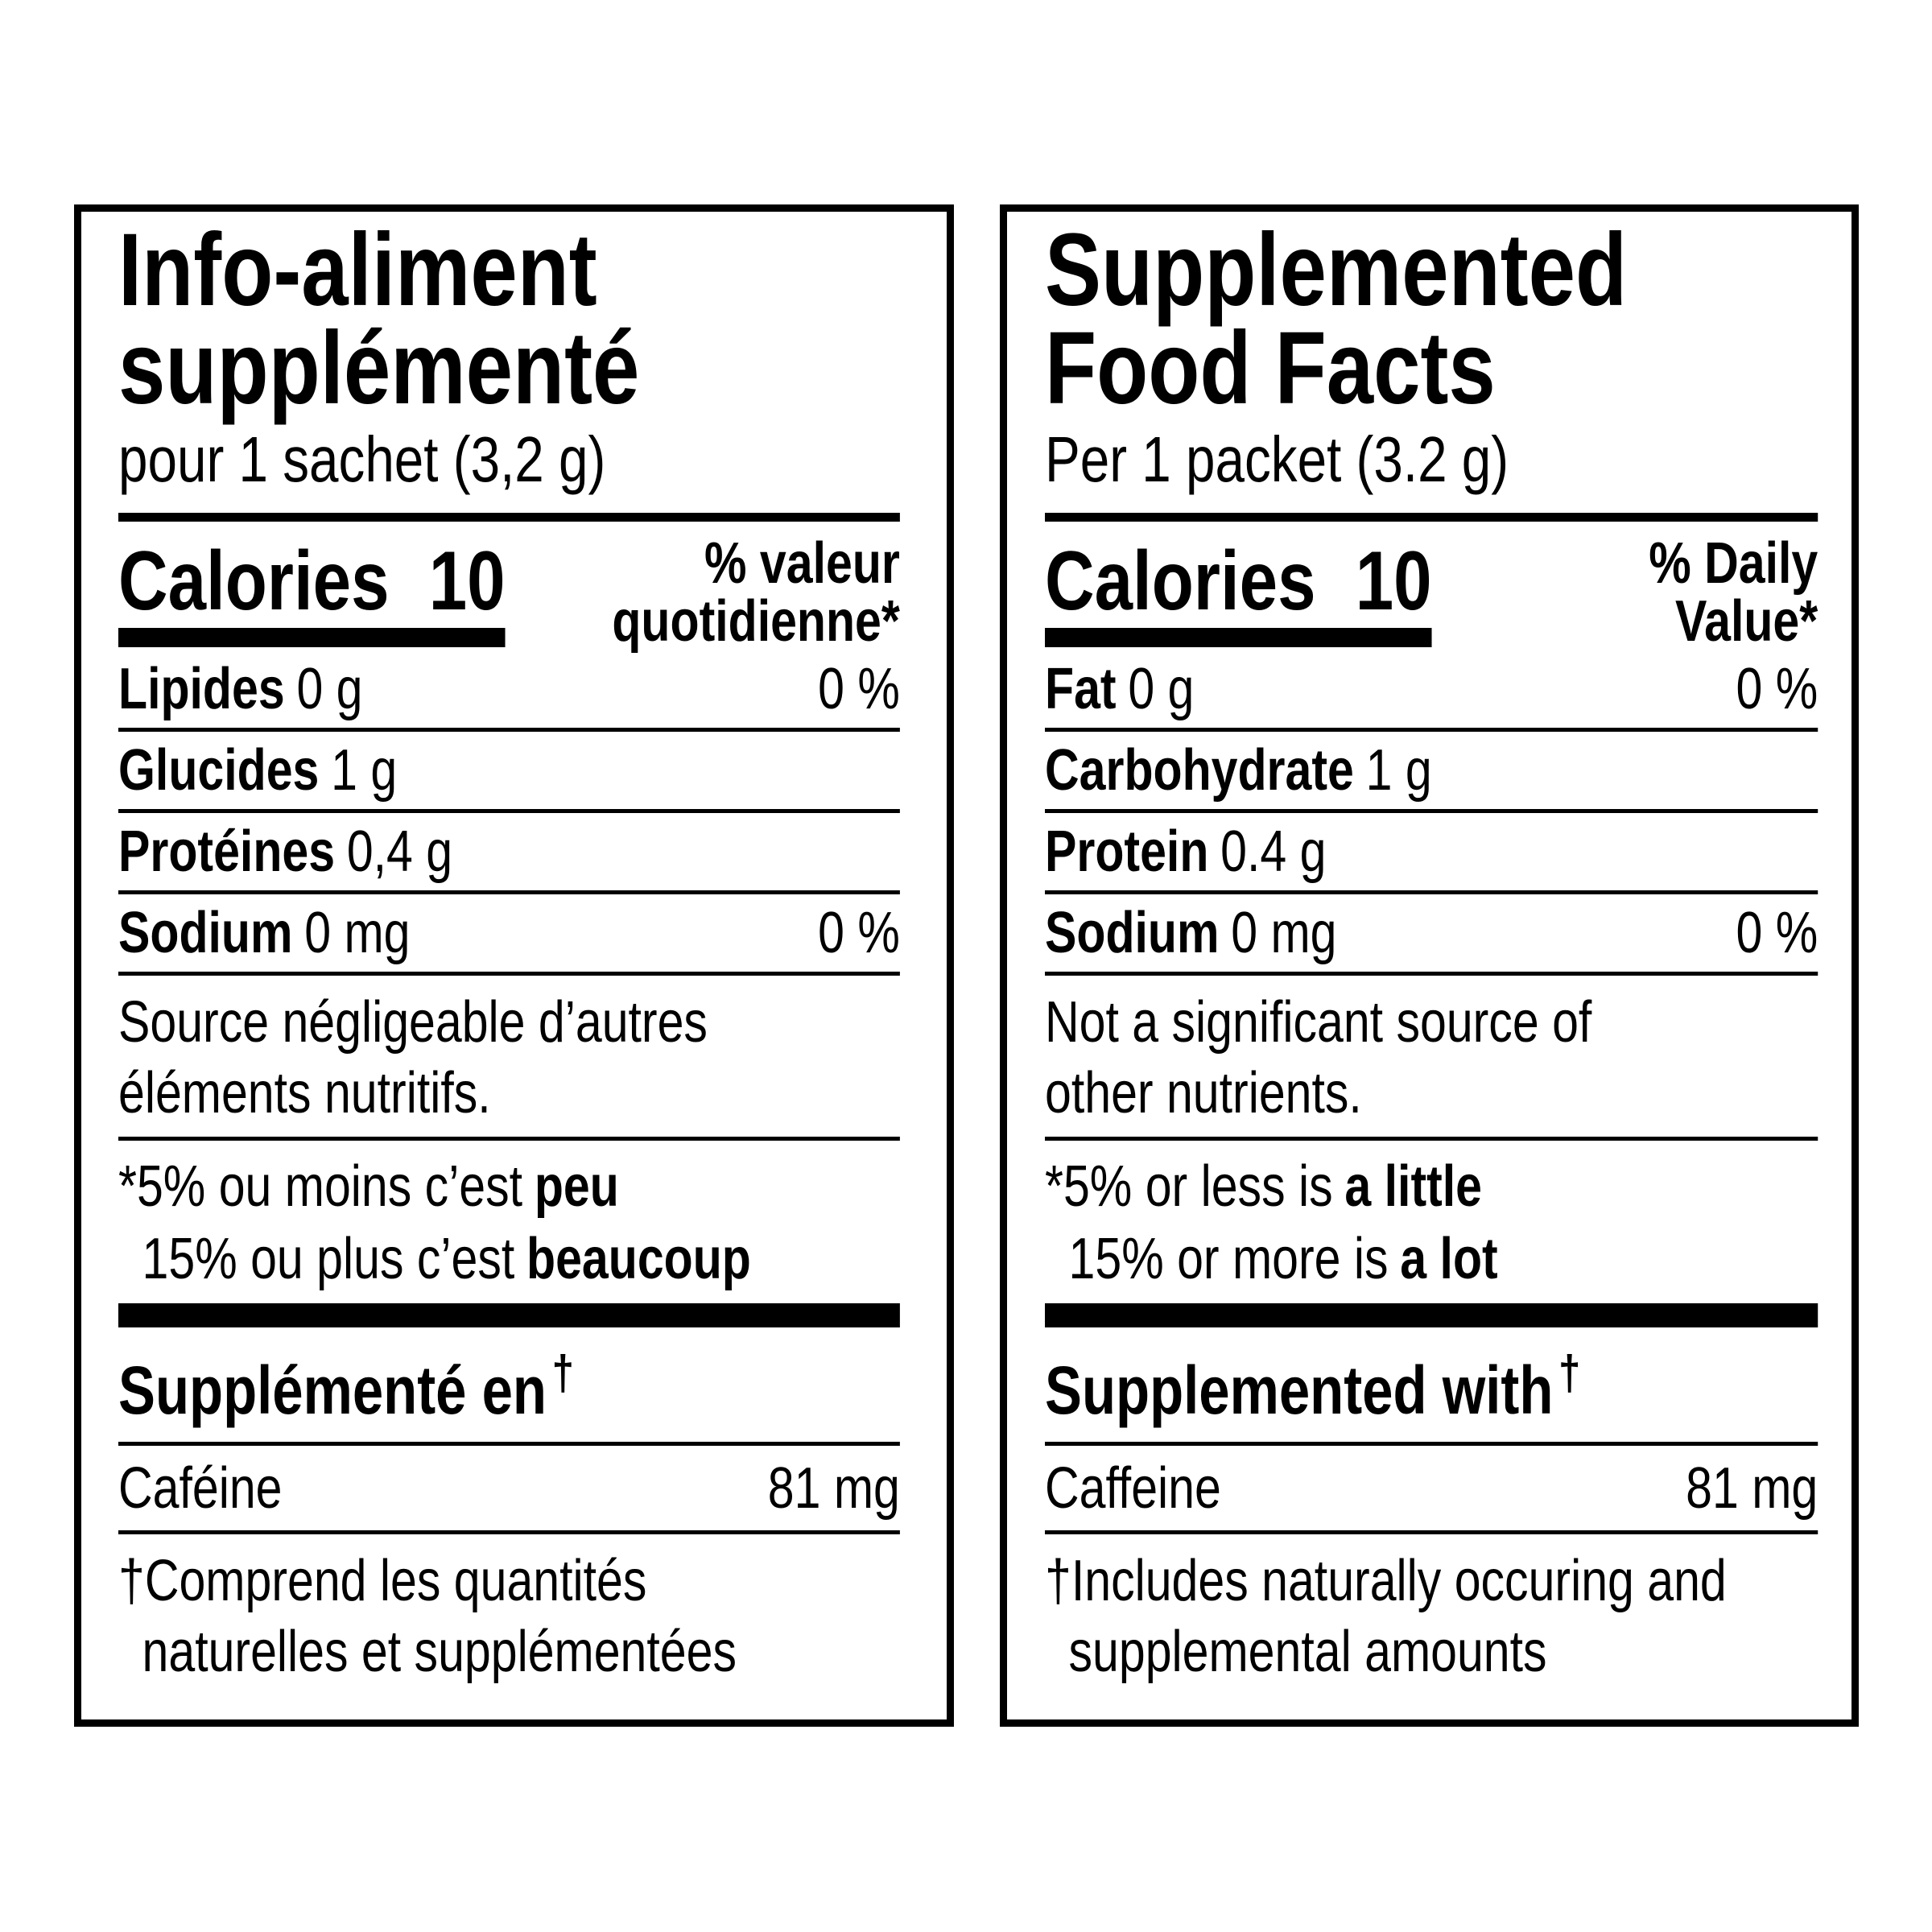 The image size is (1932, 1932). I want to click on nutrient-row: Protein 0.4 g, so click(1431, 853).